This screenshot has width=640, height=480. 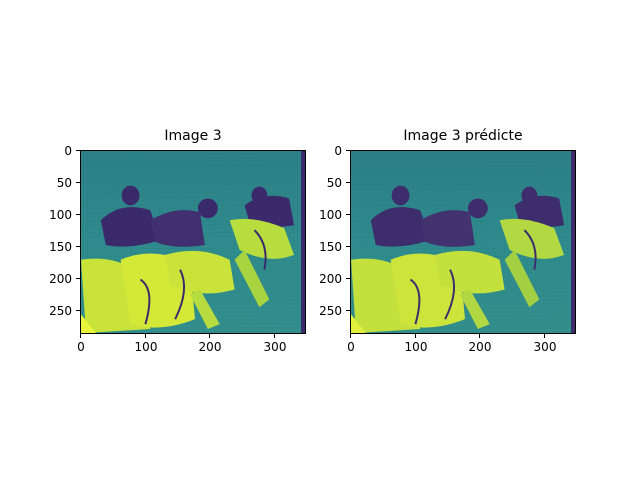 What do you see at coordinates (330, 215) in the screenshot?
I see `panel-2-y-tick-label: 100` at bounding box center [330, 215].